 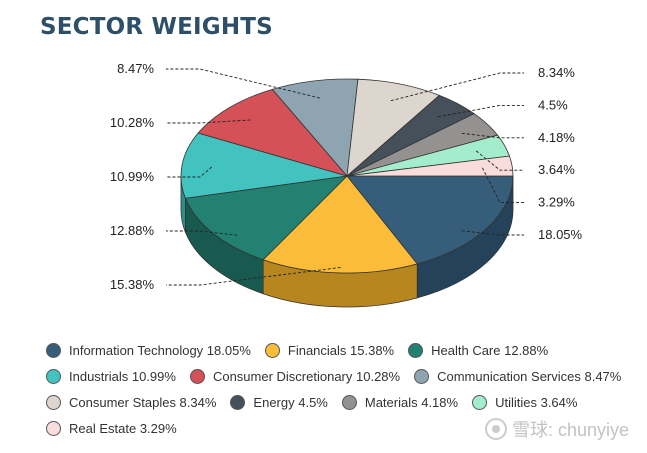 I want to click on legend-item: Financials 15.38%, so click(x=329, y=350).